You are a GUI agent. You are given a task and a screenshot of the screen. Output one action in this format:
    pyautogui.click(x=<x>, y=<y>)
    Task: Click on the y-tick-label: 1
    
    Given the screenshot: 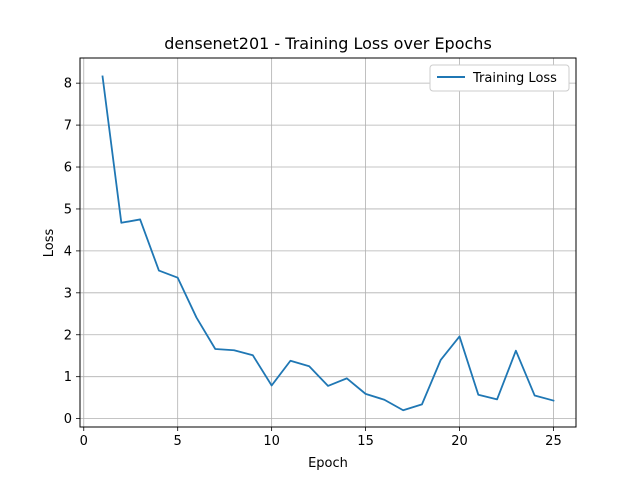 What is the action you would take?
    pyautogui.click(x=68, y=377)
    